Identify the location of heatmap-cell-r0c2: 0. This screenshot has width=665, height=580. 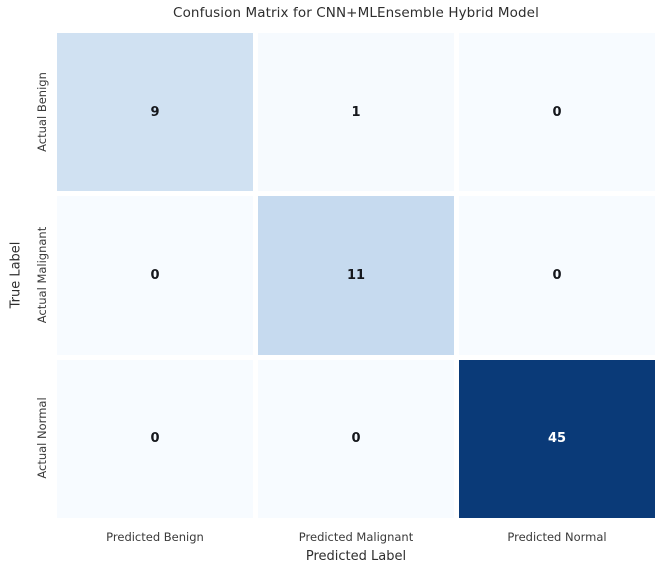
(557, 112).